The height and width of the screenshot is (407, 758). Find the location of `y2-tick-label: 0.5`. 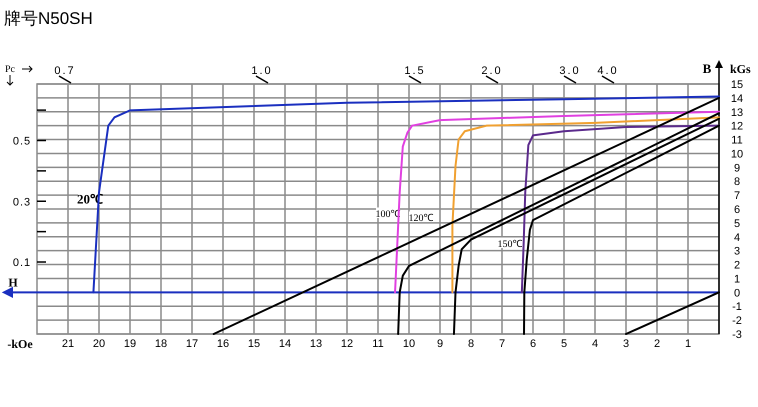

y2-tick-label: 0.5 is located at coordinates (22, 142).